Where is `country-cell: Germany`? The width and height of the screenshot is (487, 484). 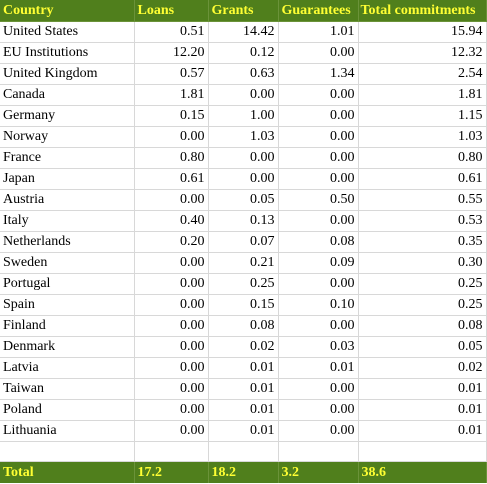
country-cell: Germany is located at coordinates (67, 116).